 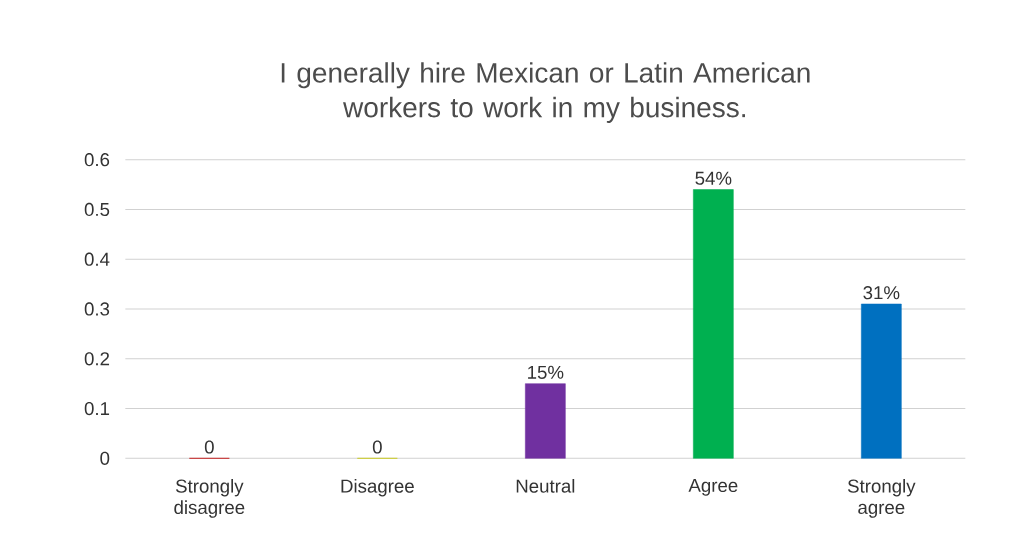 What do you see at coordinates (881, 293) in the screenshot?
I see `data-label: 31%` at bounding box center [881, 293].